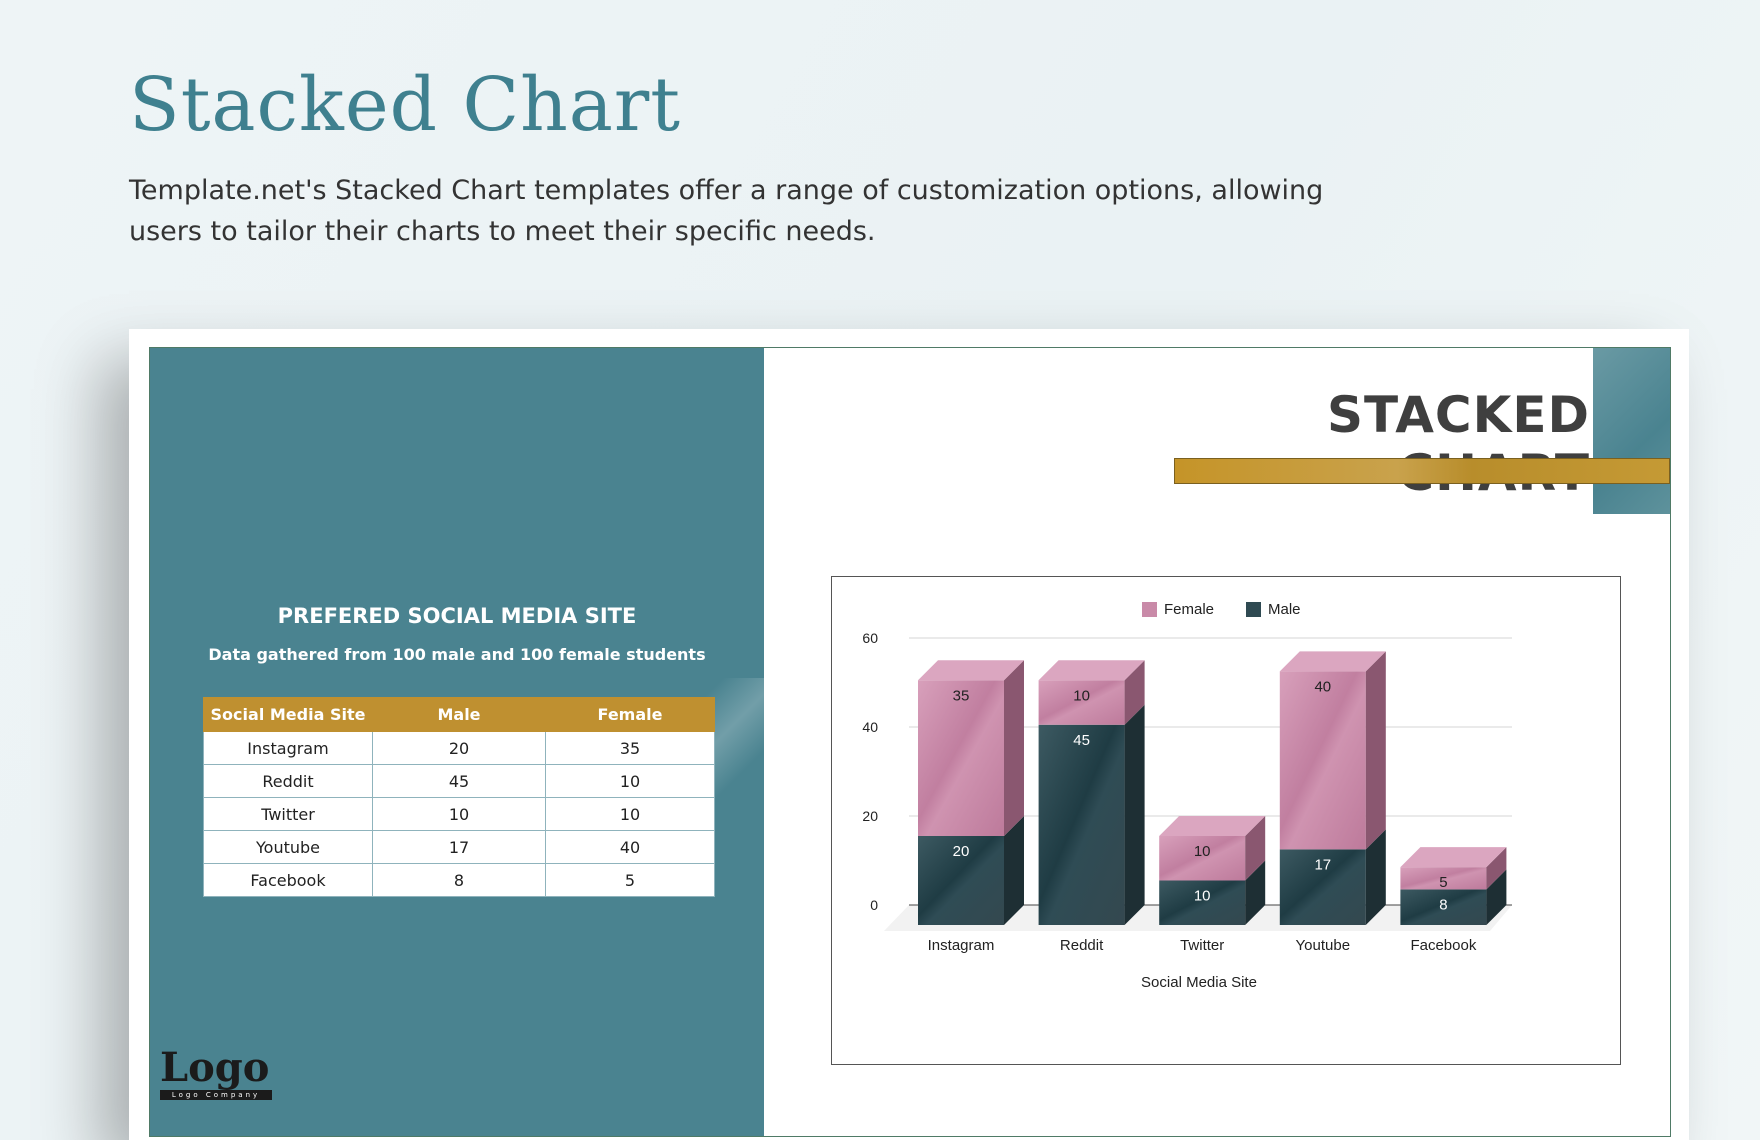 The height and width of the screenshot is (1140, 1760). I want to click on legend-swatch-male, so click(1253, 609).